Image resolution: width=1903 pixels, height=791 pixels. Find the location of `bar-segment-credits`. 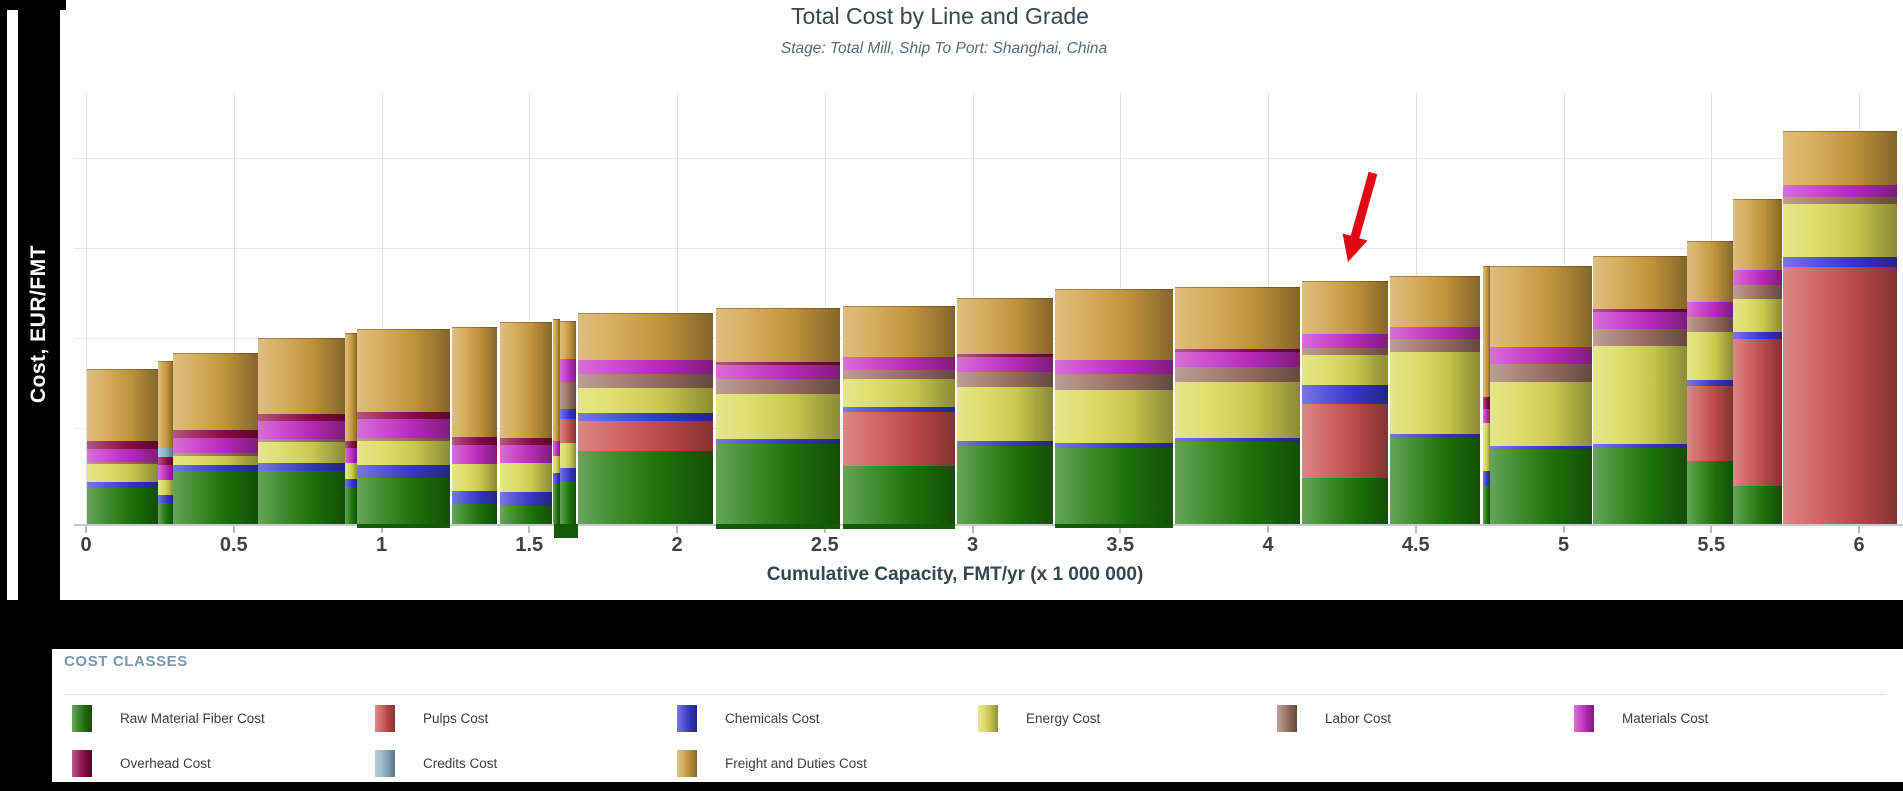

bar-segment-credits is located at coordinates (165, 453).